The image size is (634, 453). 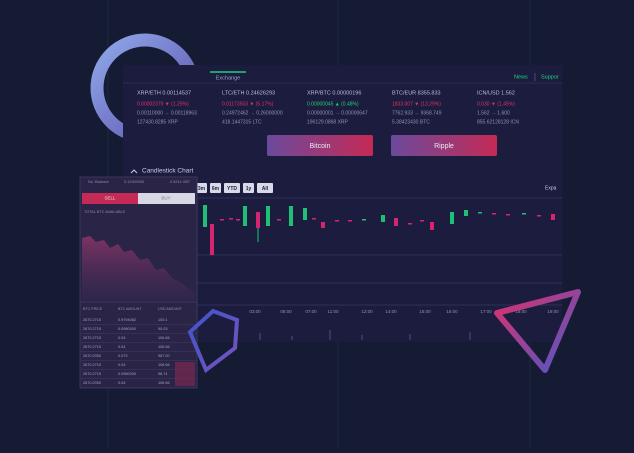 I want to click on ticker-pair: ICN/USD 1.562, so click(x=496, y=93).